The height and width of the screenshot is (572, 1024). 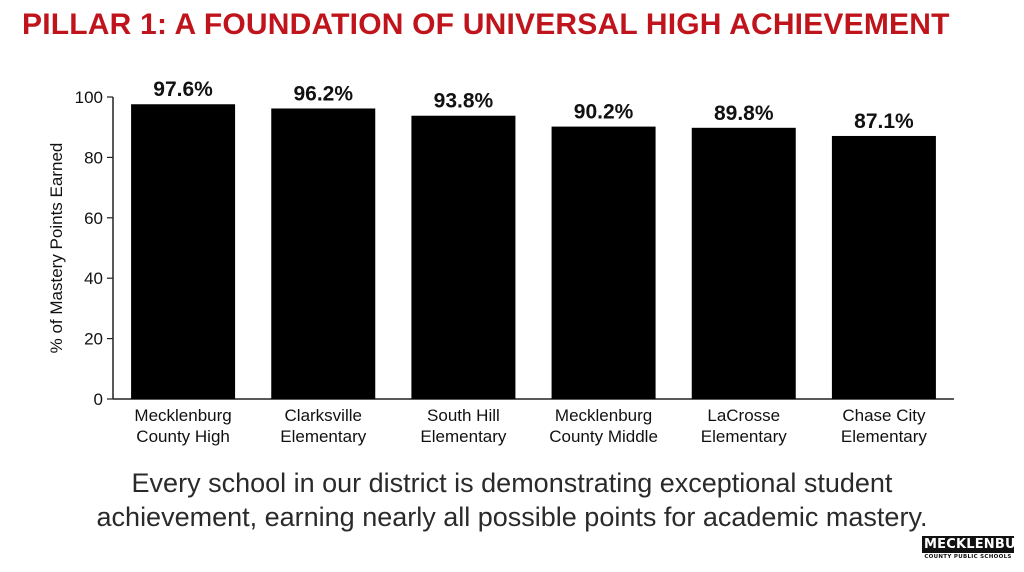 What do you see at coordinates (884, 415) in the screenshot?
I see `x-tick-label: Chase City` at bounding box center [884, 415].